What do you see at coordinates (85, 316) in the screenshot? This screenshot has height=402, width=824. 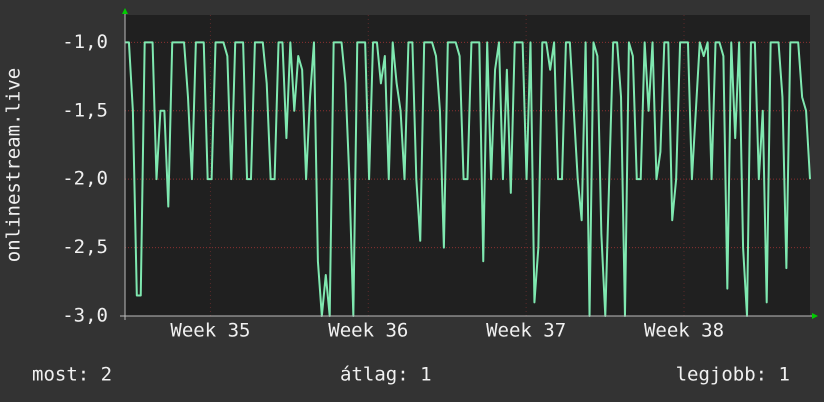 I see `y-tick-label: -3,0` at bounding box center [85, 316].